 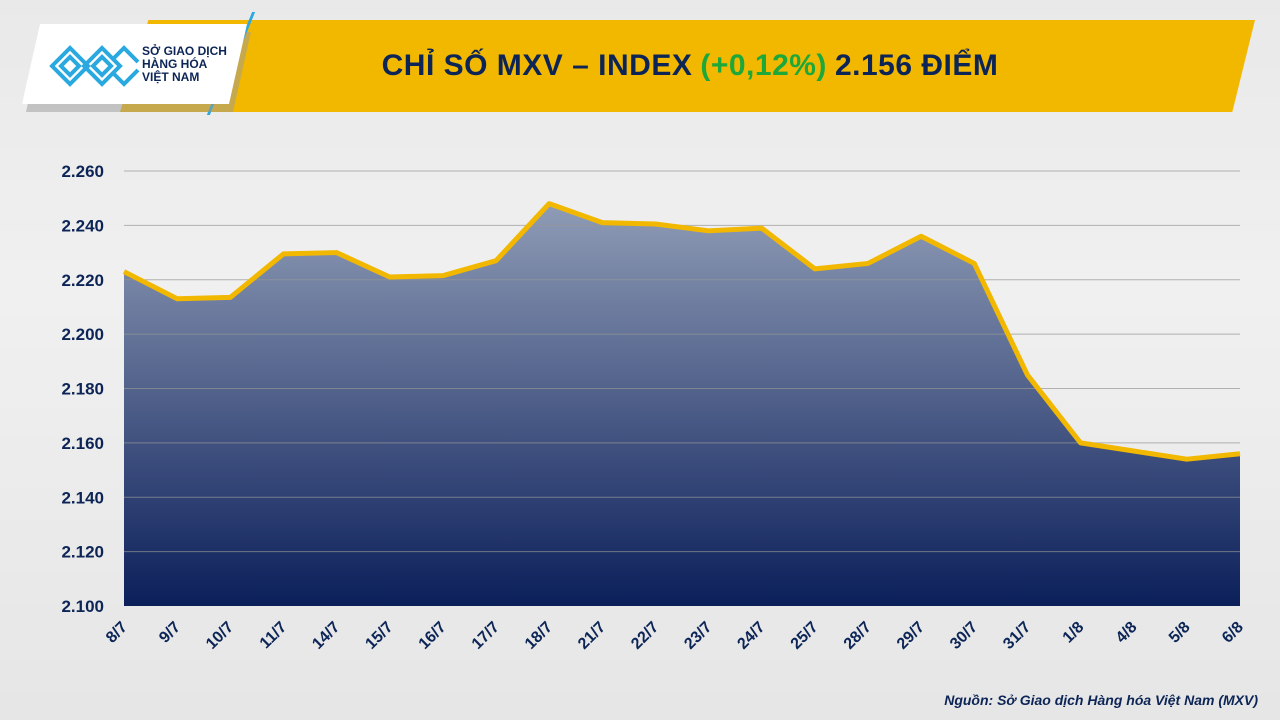 What do you see at coordinates (326, 636) in the screenshot?
I see `x-tick-label: 14/7` at bounding box center [326, 636].